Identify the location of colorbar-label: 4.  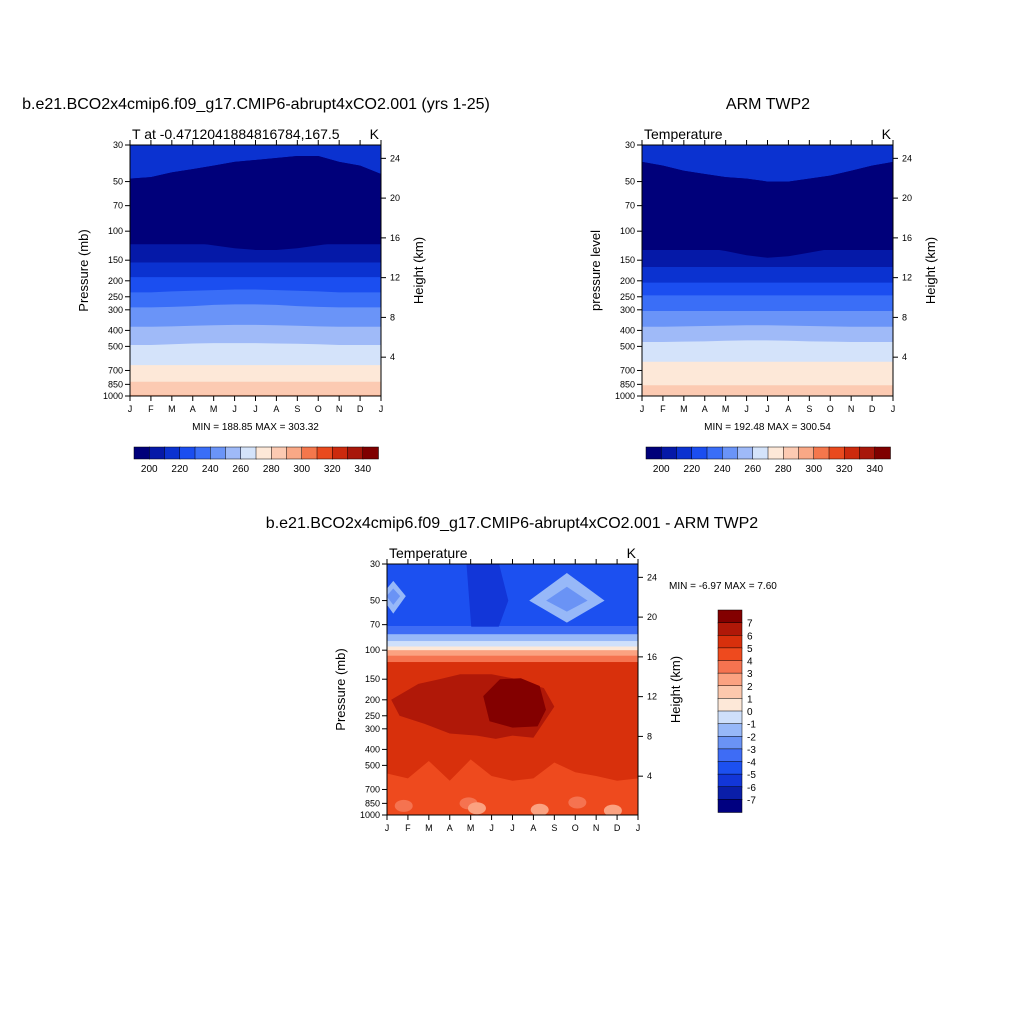
(750, 662).